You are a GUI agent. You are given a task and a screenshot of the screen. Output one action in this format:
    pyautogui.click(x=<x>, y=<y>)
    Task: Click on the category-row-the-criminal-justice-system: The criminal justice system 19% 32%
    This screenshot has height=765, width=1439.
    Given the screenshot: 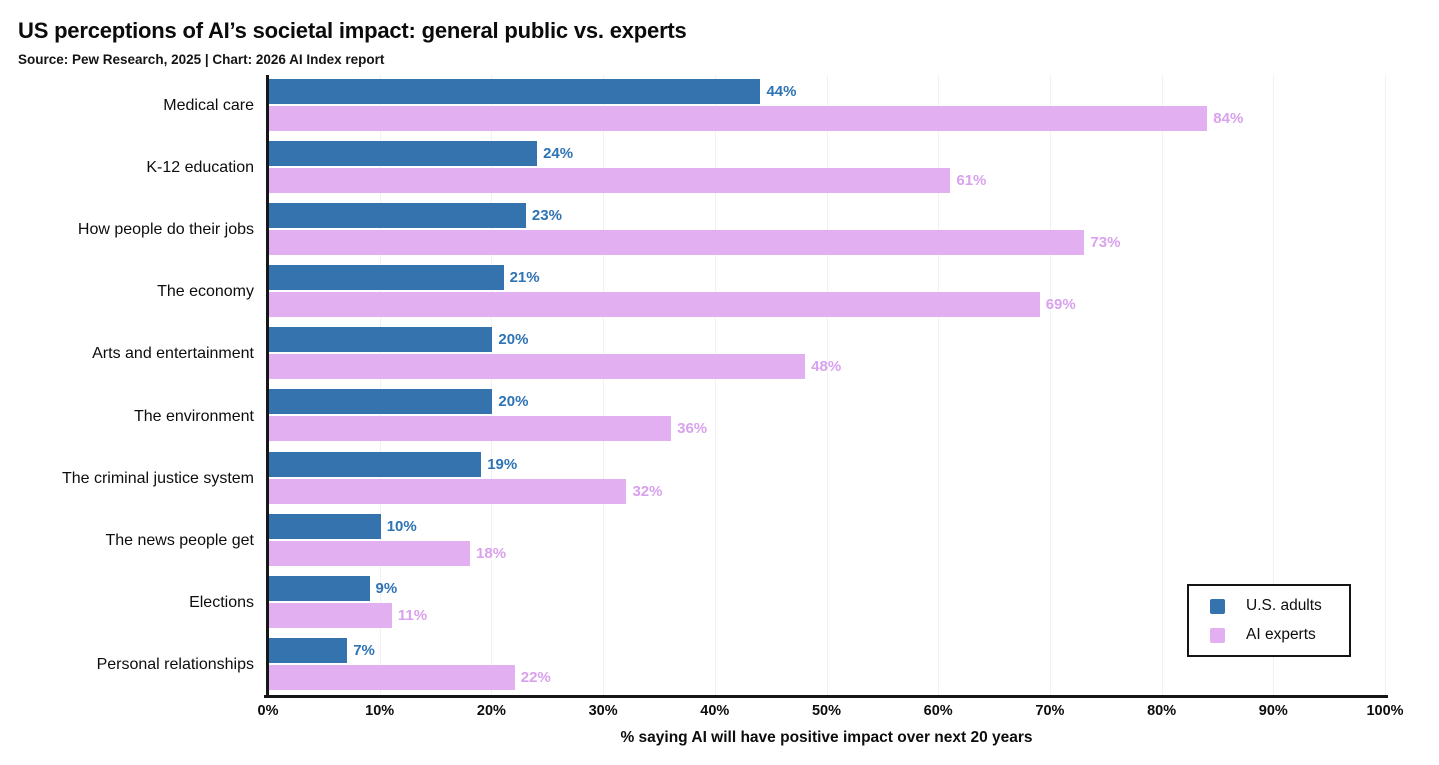 What is the action you would take?
    pyautogui.click(x=719, y=479)
    